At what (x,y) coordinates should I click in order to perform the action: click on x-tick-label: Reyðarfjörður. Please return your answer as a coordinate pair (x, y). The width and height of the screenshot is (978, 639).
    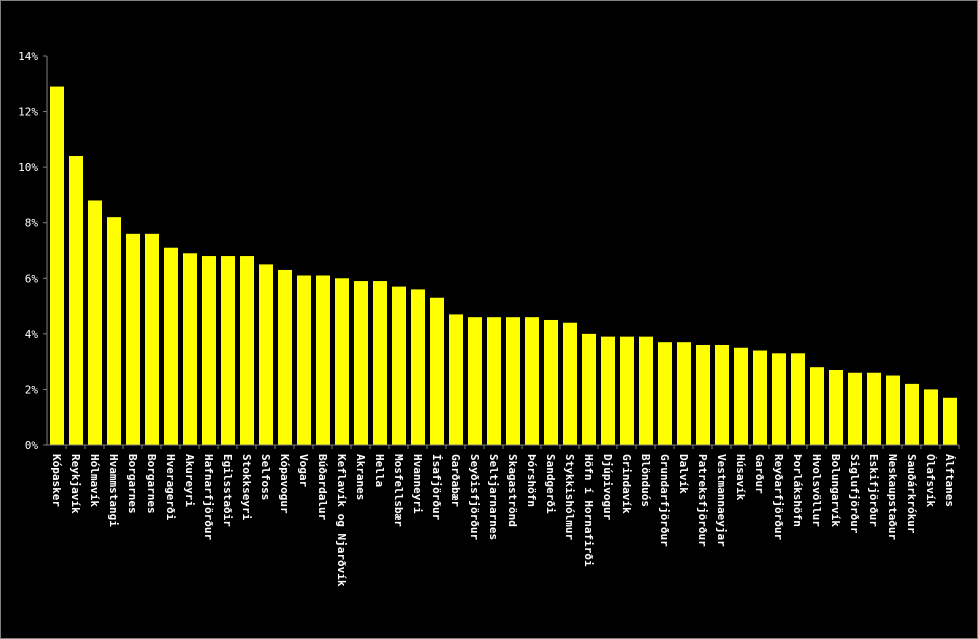
    Looking at the image, I should click on (778, 497).